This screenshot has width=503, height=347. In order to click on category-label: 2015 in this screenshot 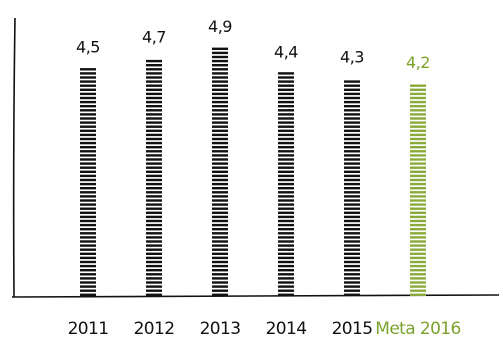, I will do `click(352, 329)`.